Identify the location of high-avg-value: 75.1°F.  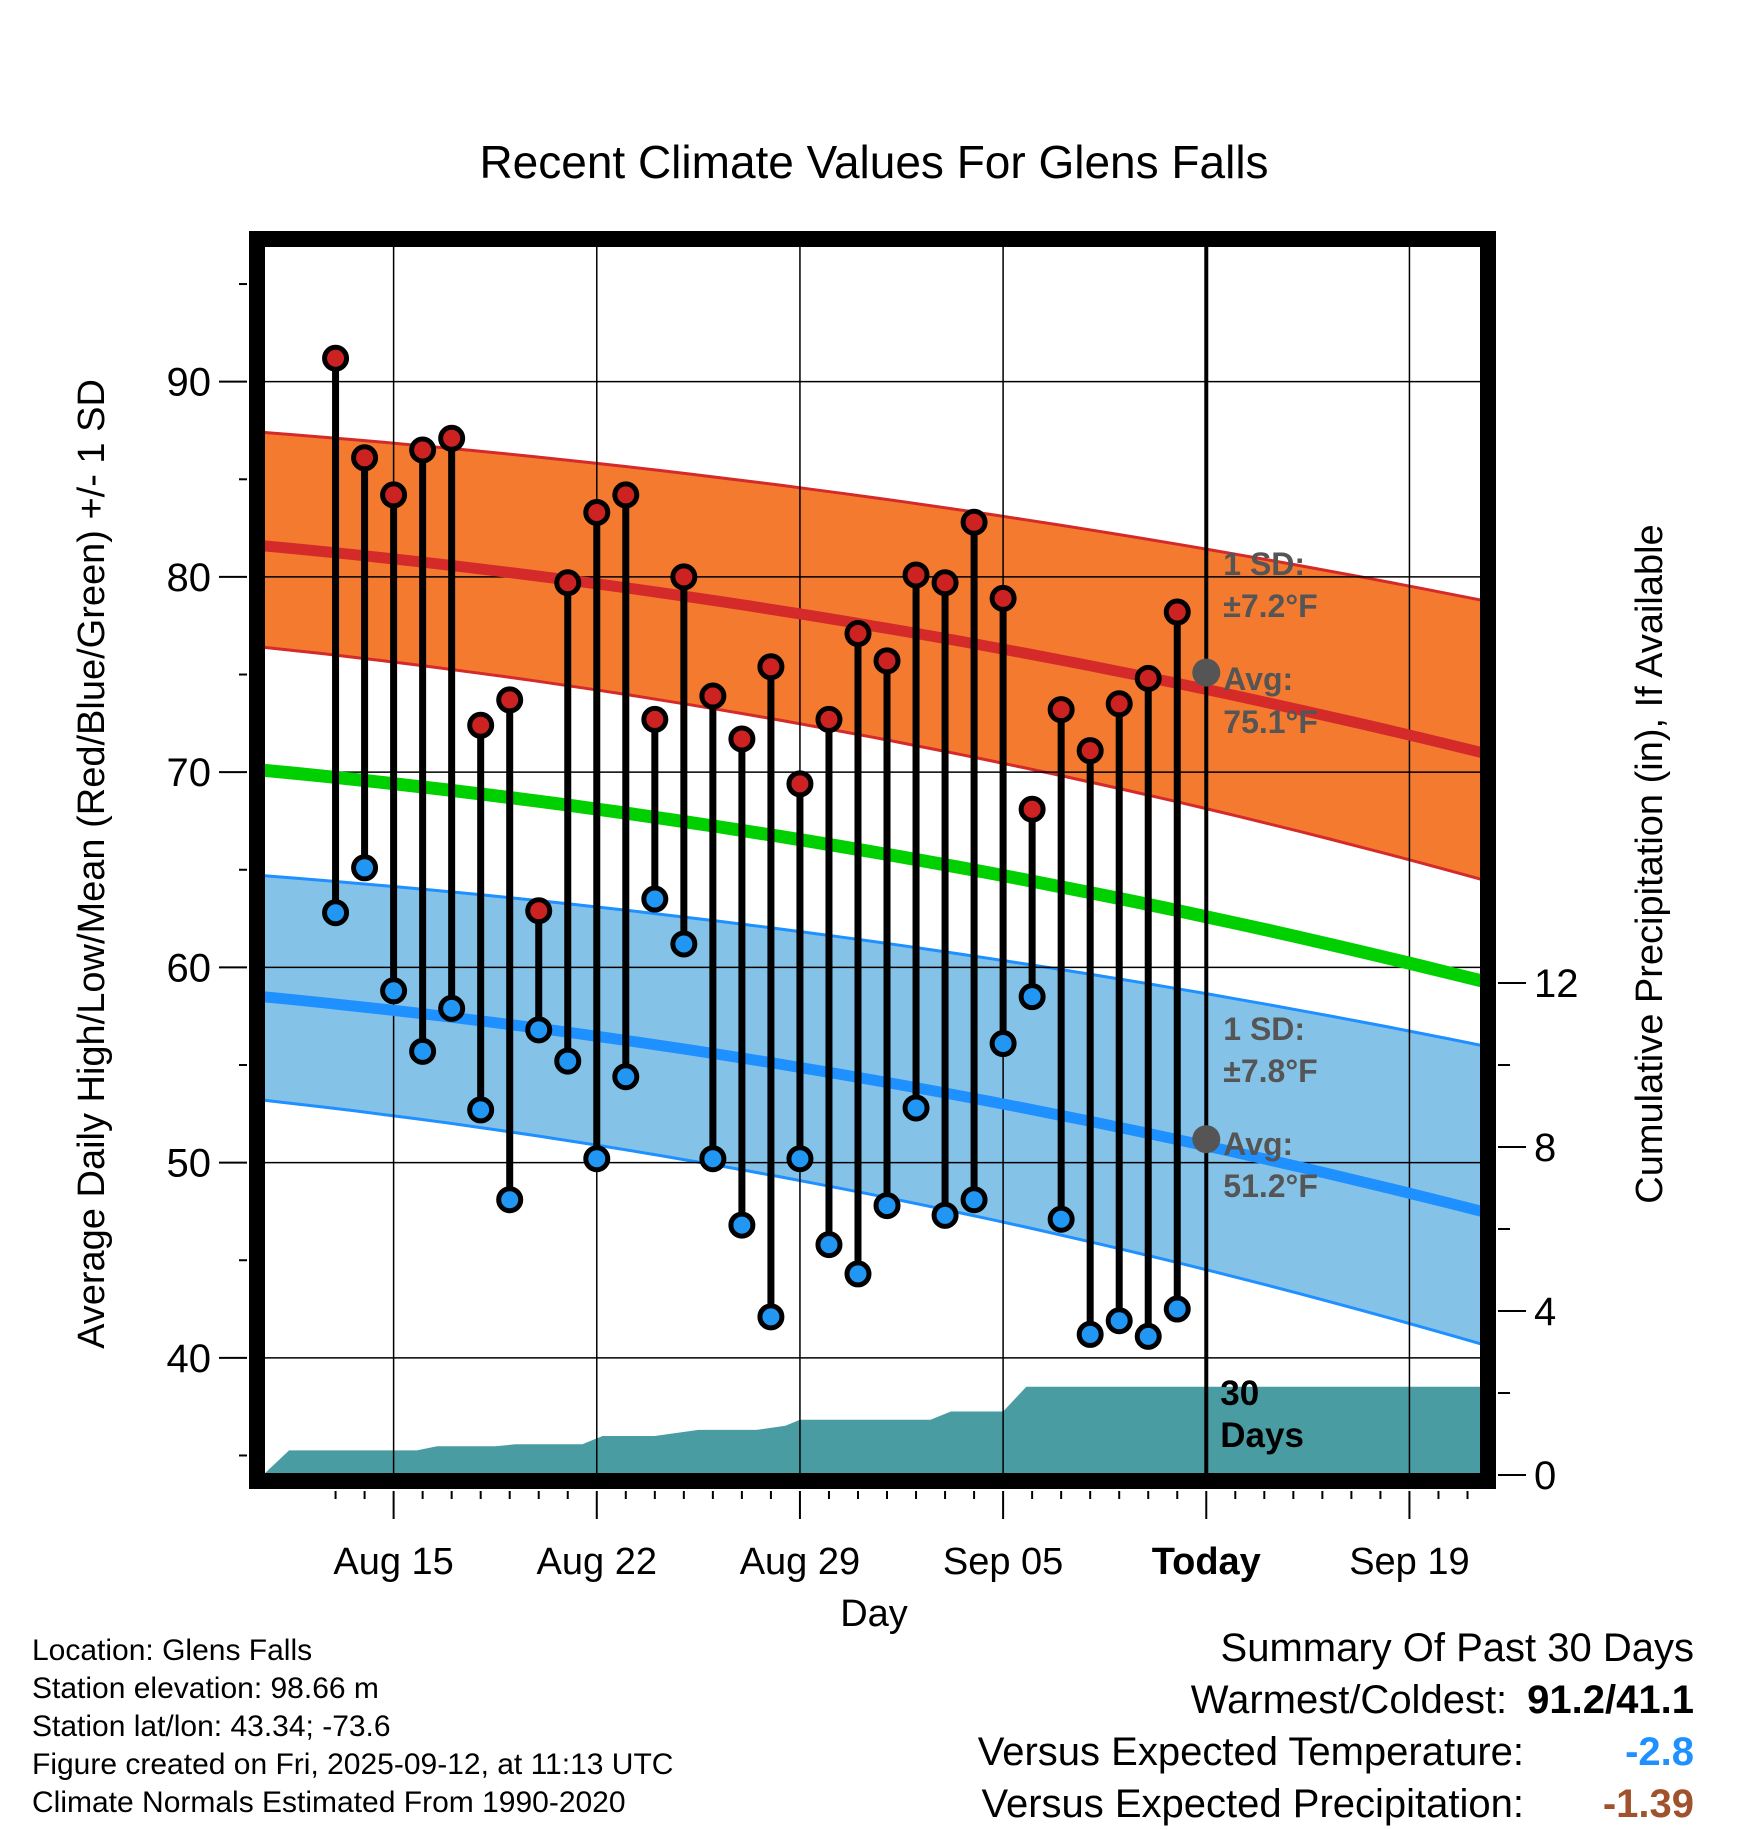
(1270, 722).